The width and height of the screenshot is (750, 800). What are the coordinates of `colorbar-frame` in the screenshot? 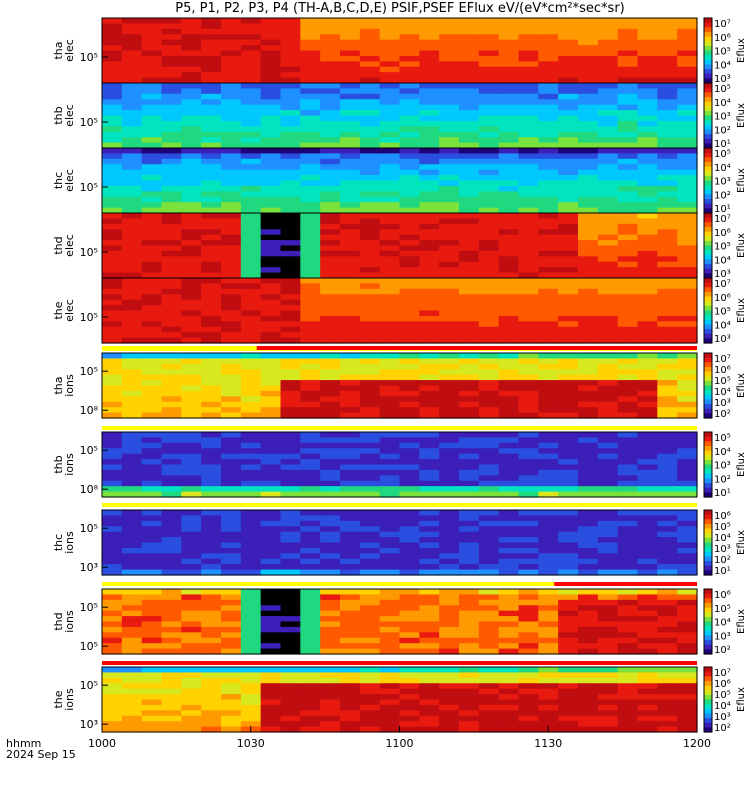 It's located at (708, 621).